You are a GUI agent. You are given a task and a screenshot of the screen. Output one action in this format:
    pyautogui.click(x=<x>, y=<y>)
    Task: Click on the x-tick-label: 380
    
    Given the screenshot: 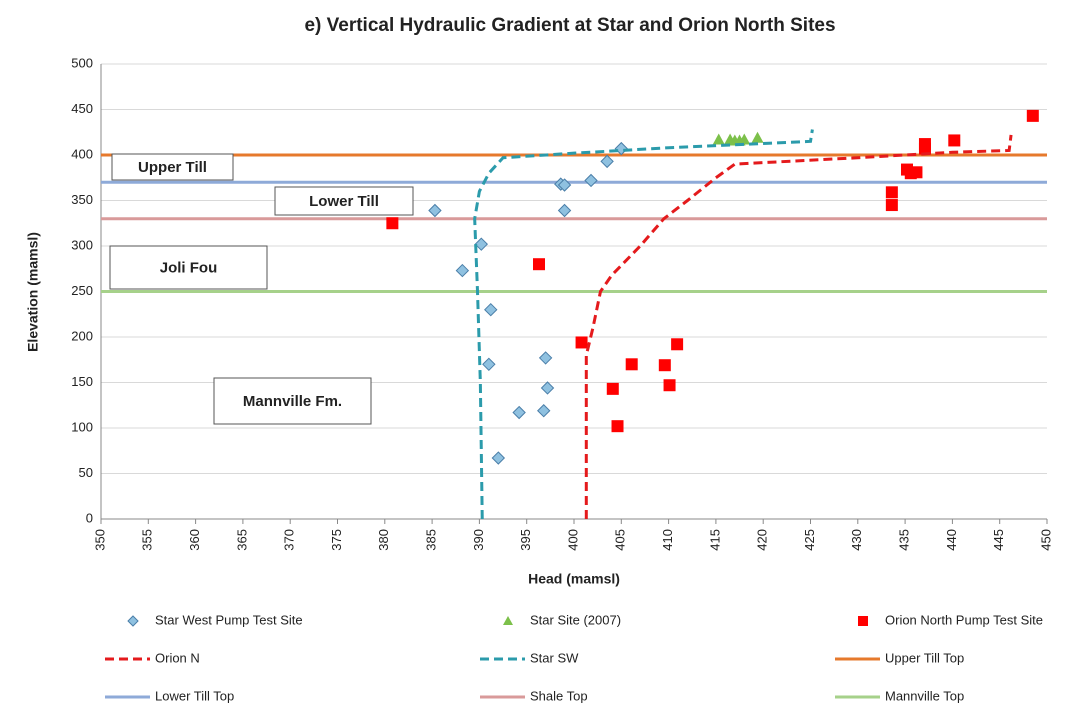 What is the action you would take?
    pyautogui.click(x=383, y=540)
    